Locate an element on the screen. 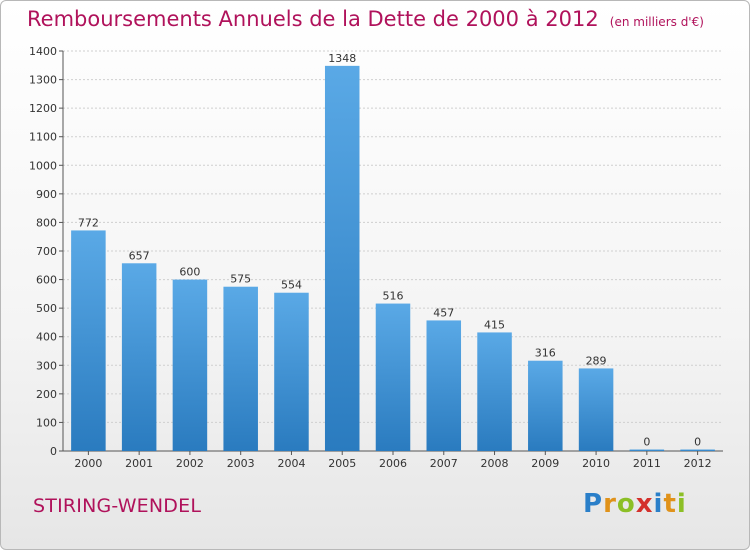  bar-2003 is located at coordinates (240, 368).